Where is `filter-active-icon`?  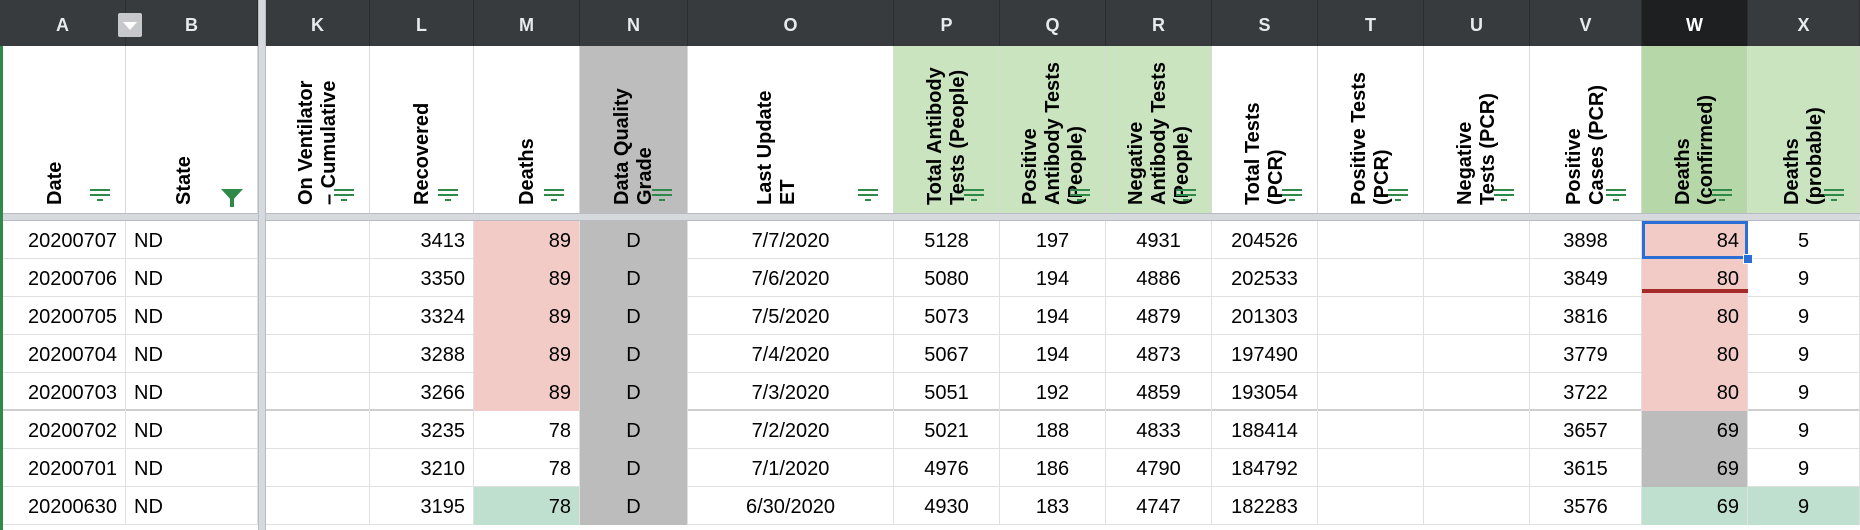 filter-active-icon is located at coordinates (232, 198).